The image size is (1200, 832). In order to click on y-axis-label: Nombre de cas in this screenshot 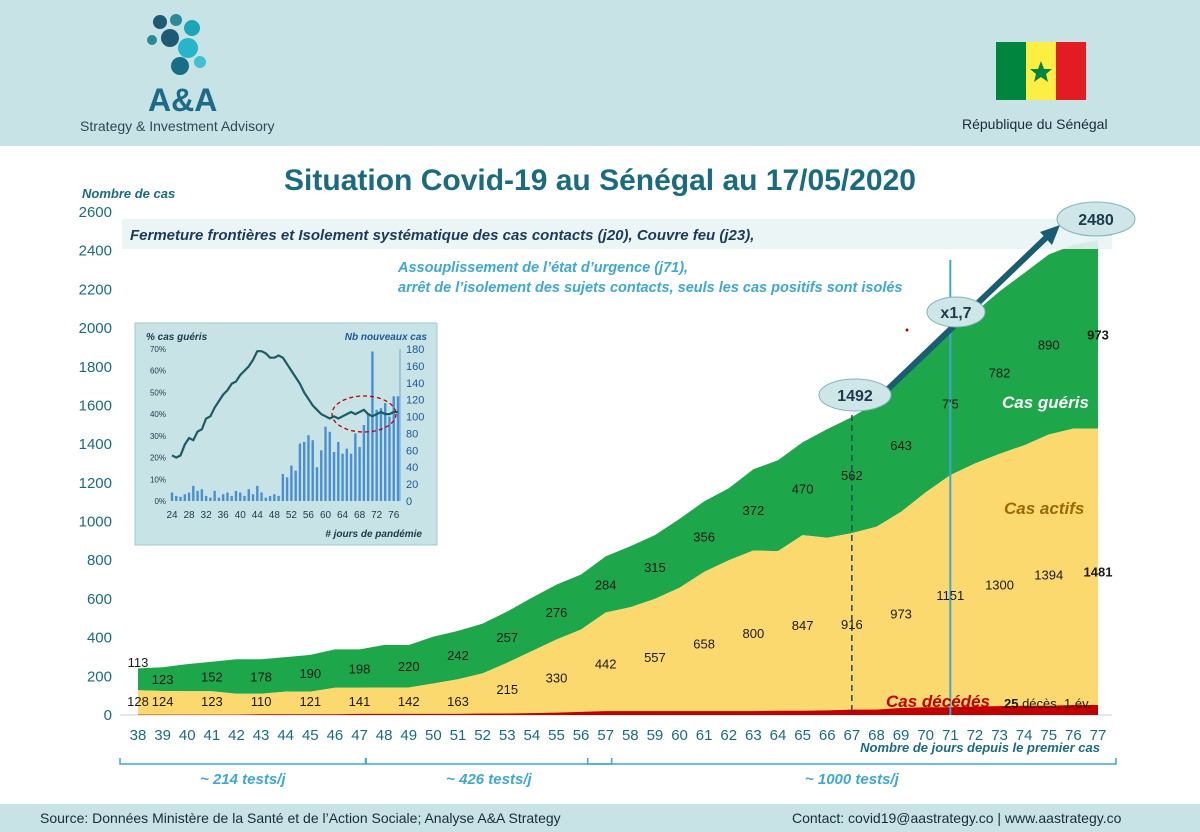, I will do `click(128, 193)`.